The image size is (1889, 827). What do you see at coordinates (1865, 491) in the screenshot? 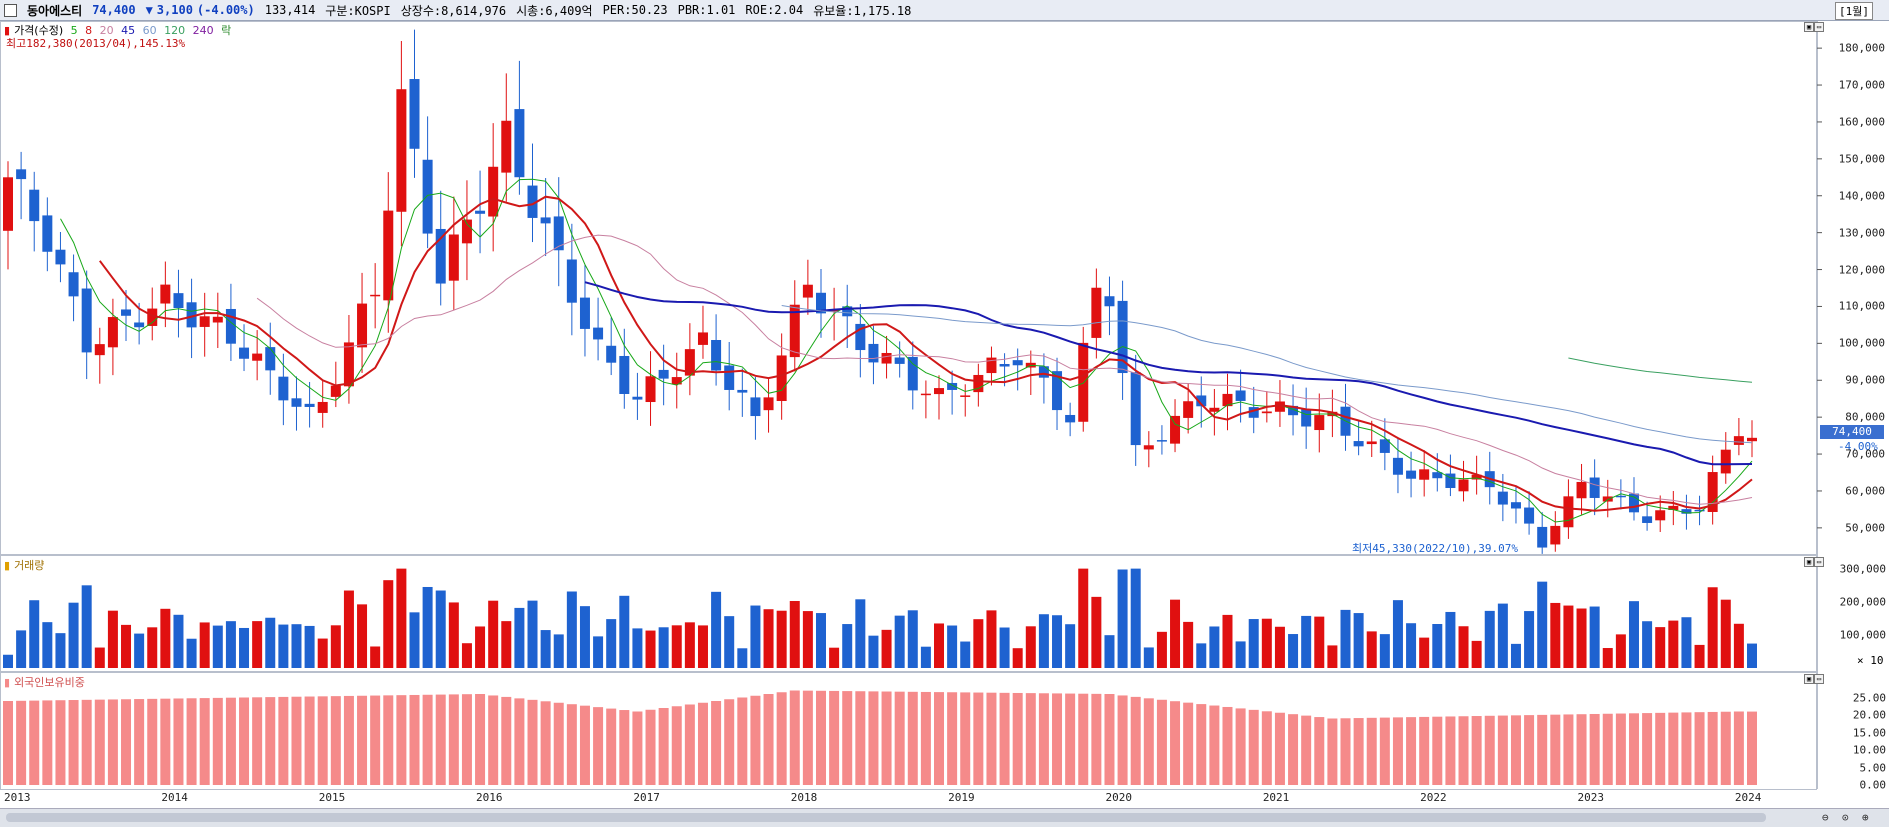
I see `price-tick-label: 60,000` at bounding box center [1865, 491].